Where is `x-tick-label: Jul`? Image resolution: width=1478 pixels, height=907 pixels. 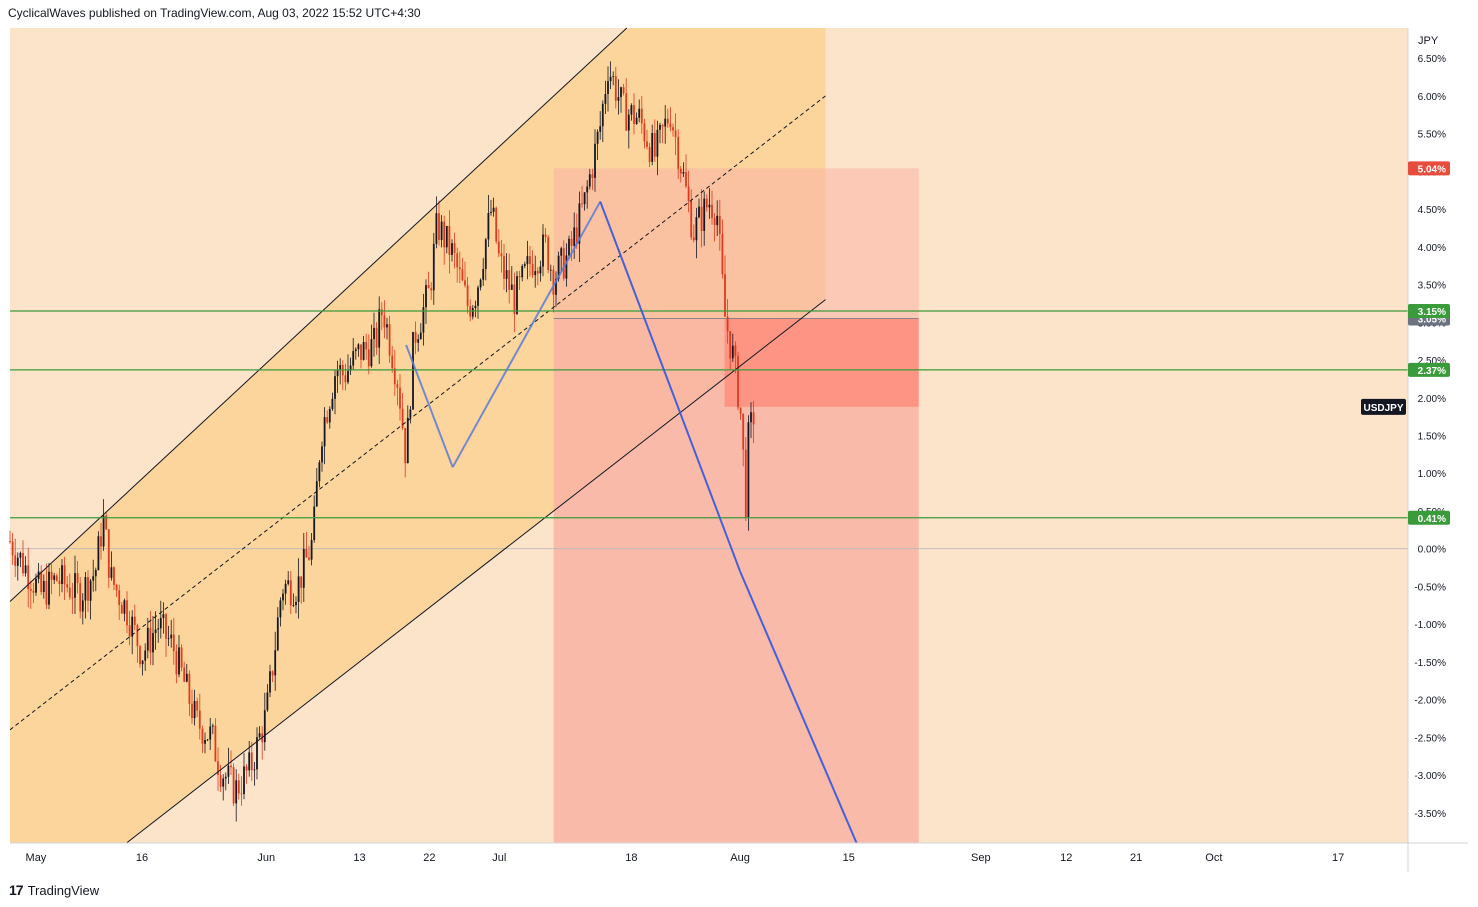
x-tick-label: Jul is located at coordinates (499, 858).